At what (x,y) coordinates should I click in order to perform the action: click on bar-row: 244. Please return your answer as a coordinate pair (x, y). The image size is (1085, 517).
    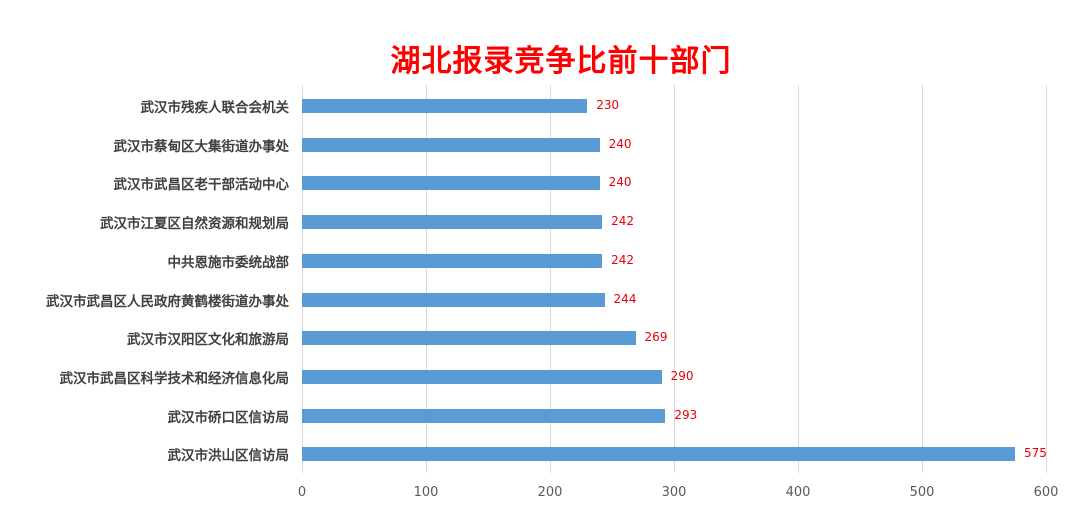
    Looking at the image, I should click on (674, 299).